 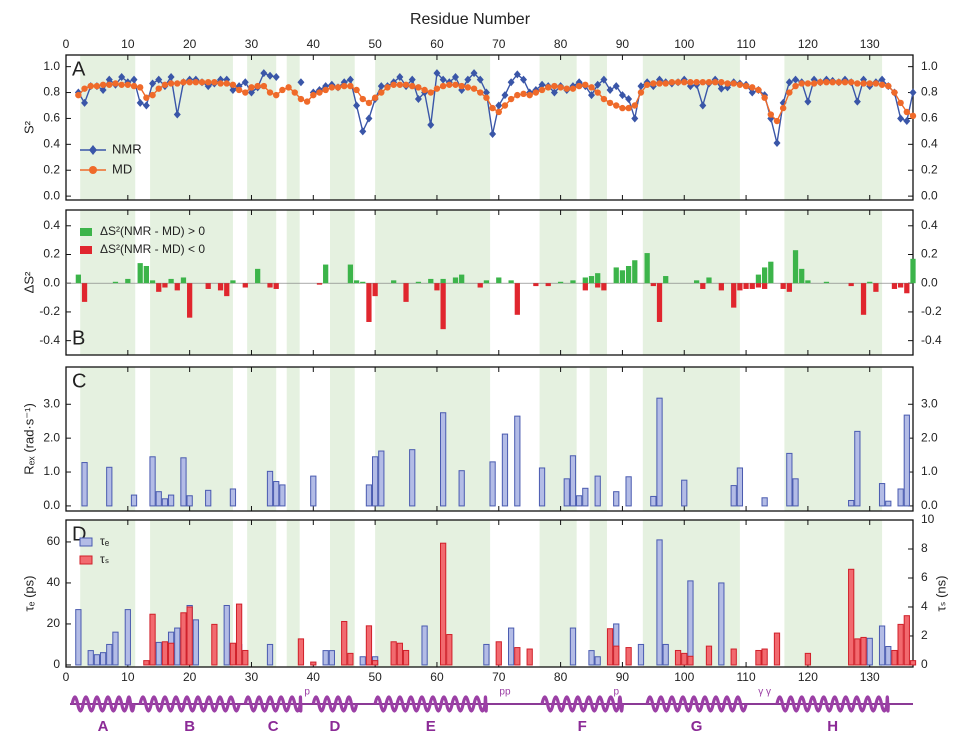 I want to click on helix-label: D, so click(x=335, y=726).